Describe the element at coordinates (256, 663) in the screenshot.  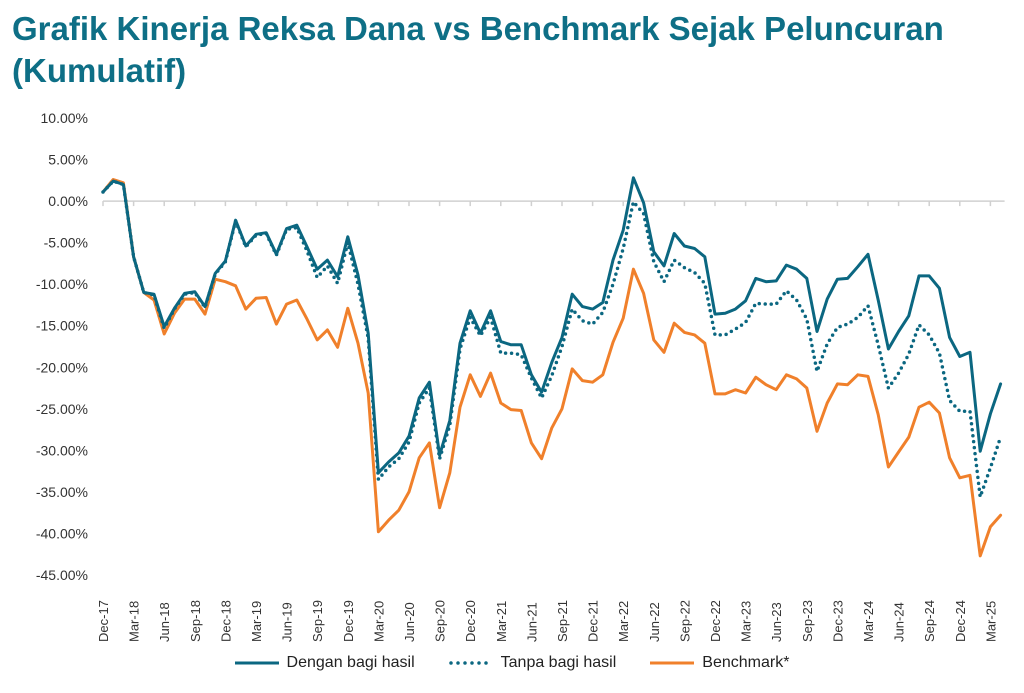
I see `legend-swatch-solid-teal` at that location.